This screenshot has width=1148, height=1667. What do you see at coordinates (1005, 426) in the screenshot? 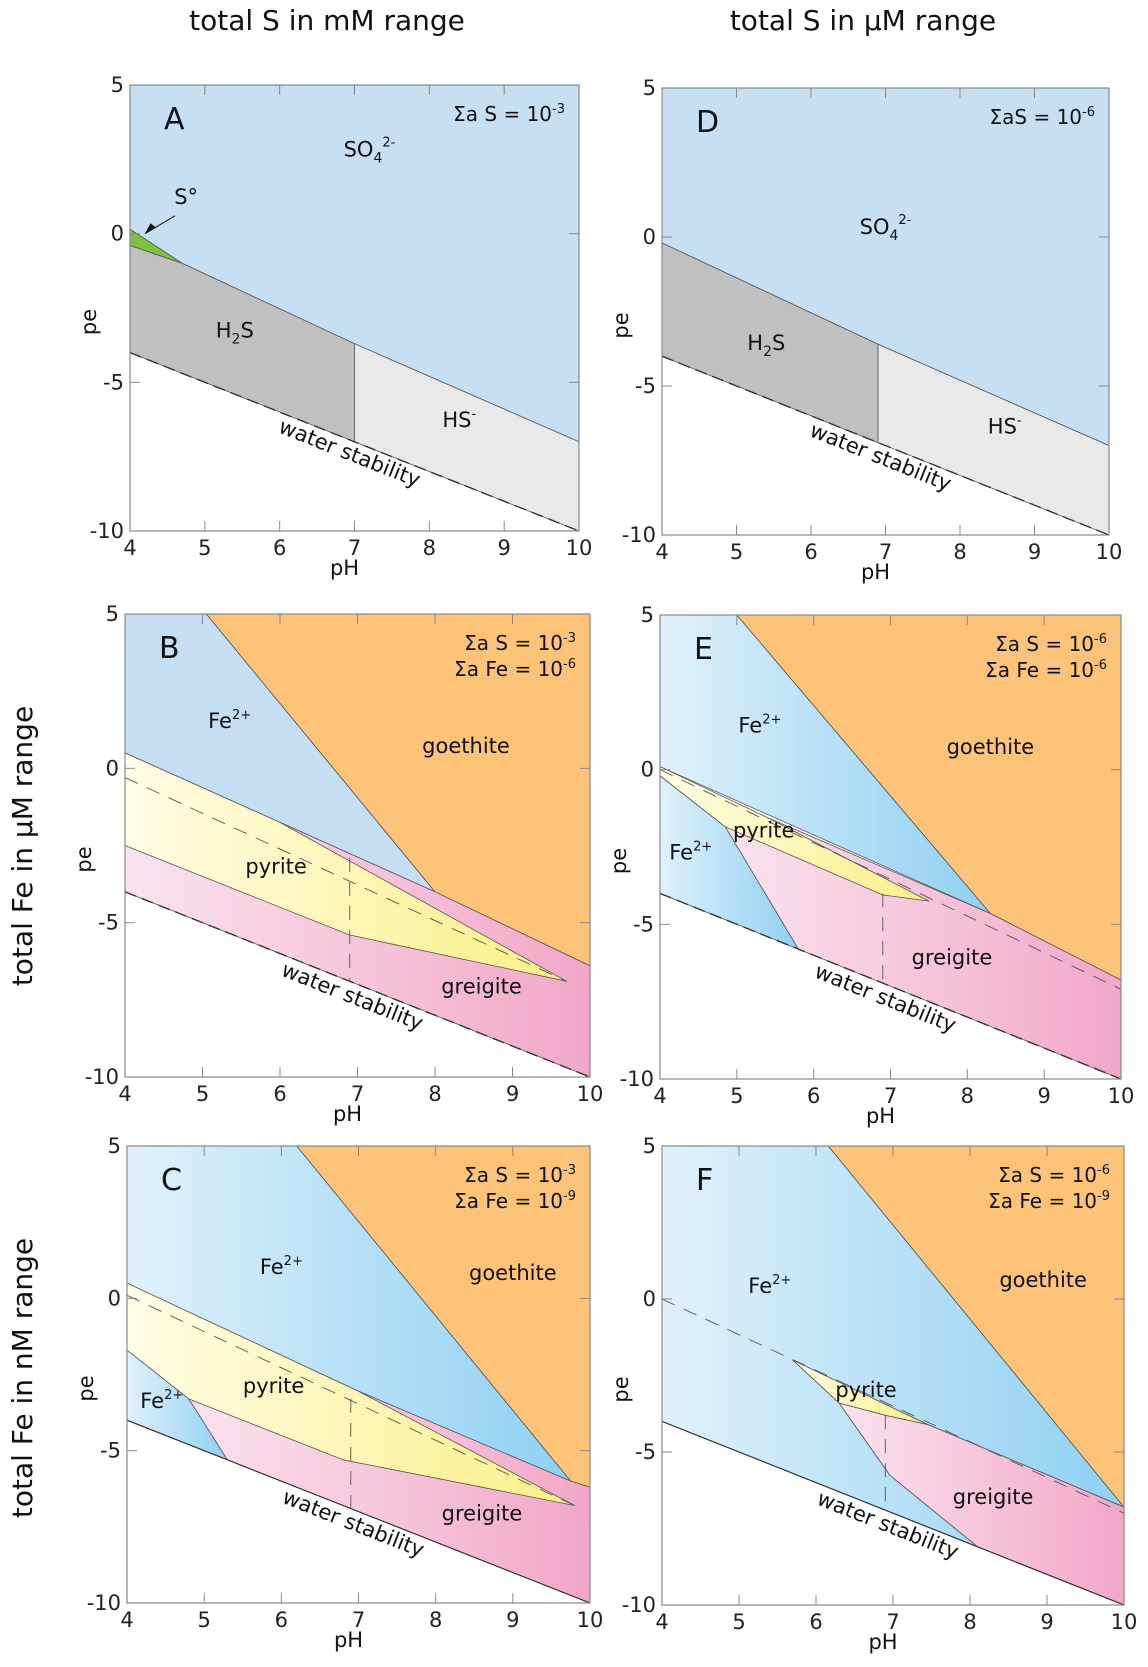
I see `region-label: HS-` at bounding box center [1005, 426].